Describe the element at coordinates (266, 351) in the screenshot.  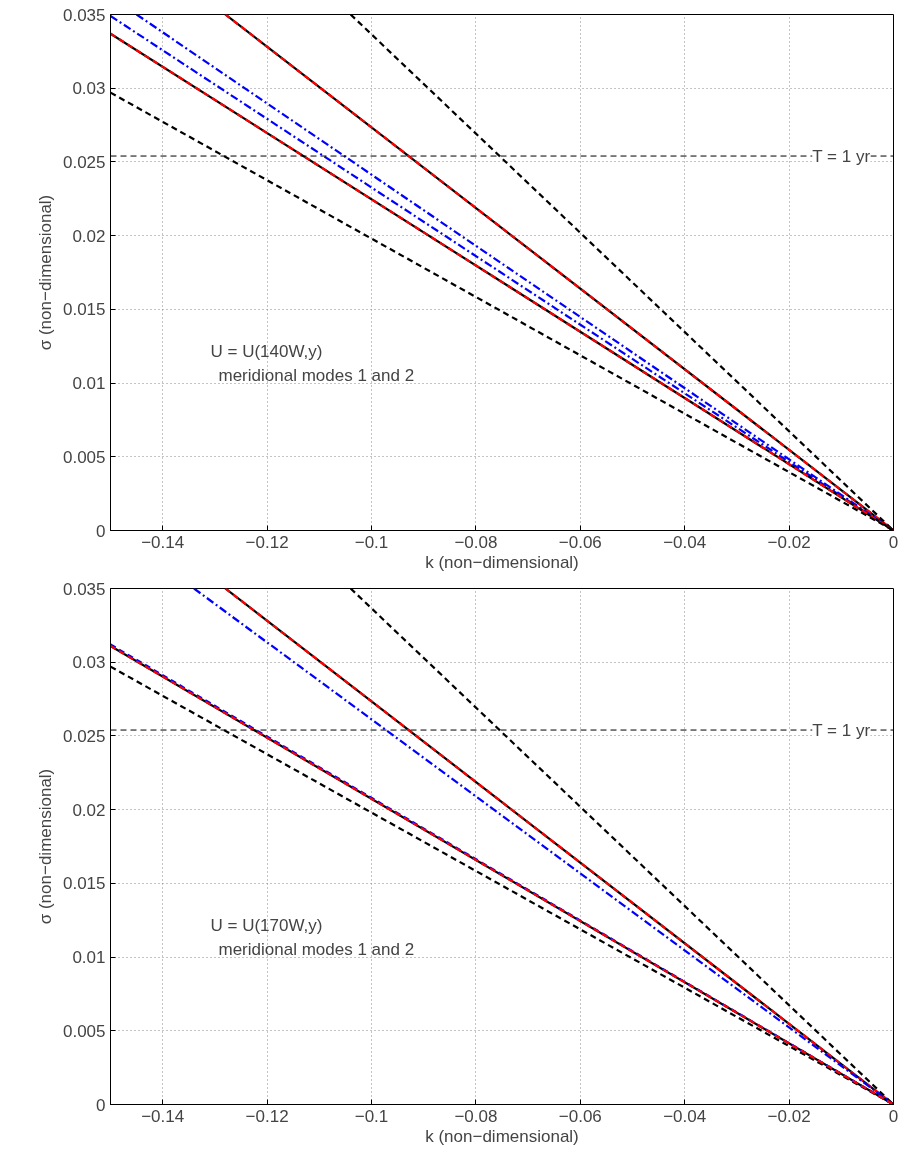
I see `annotation: U = U(140W,y)` at that location.